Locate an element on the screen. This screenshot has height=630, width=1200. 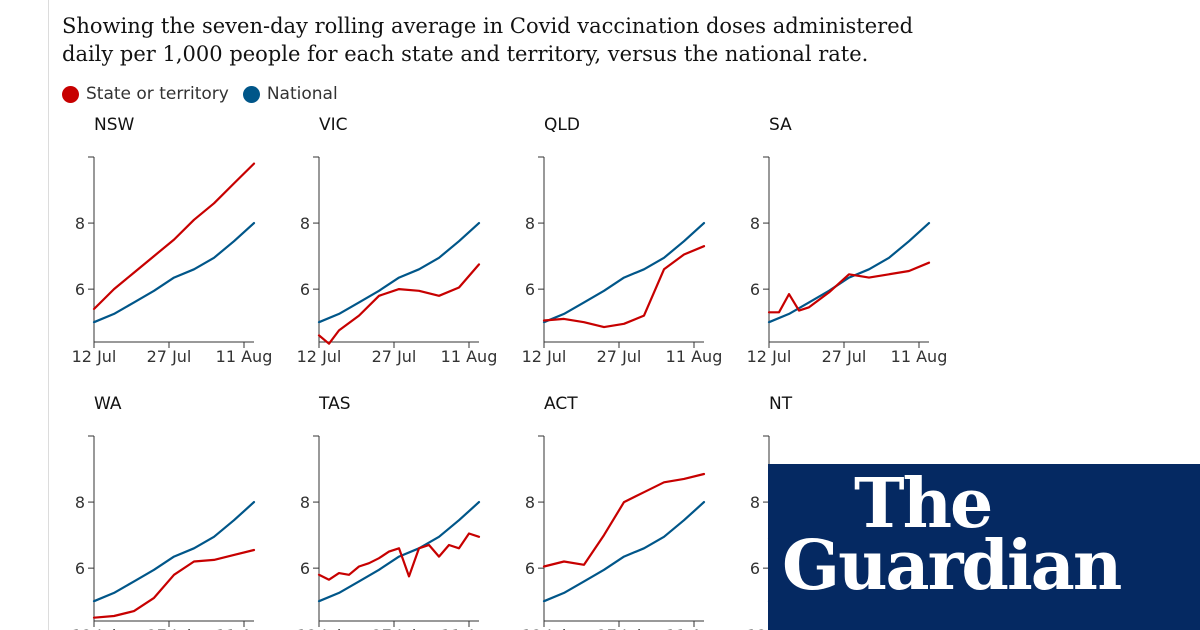
y-tick-label-wa-6: 6 is located at coordinates (80, 568).